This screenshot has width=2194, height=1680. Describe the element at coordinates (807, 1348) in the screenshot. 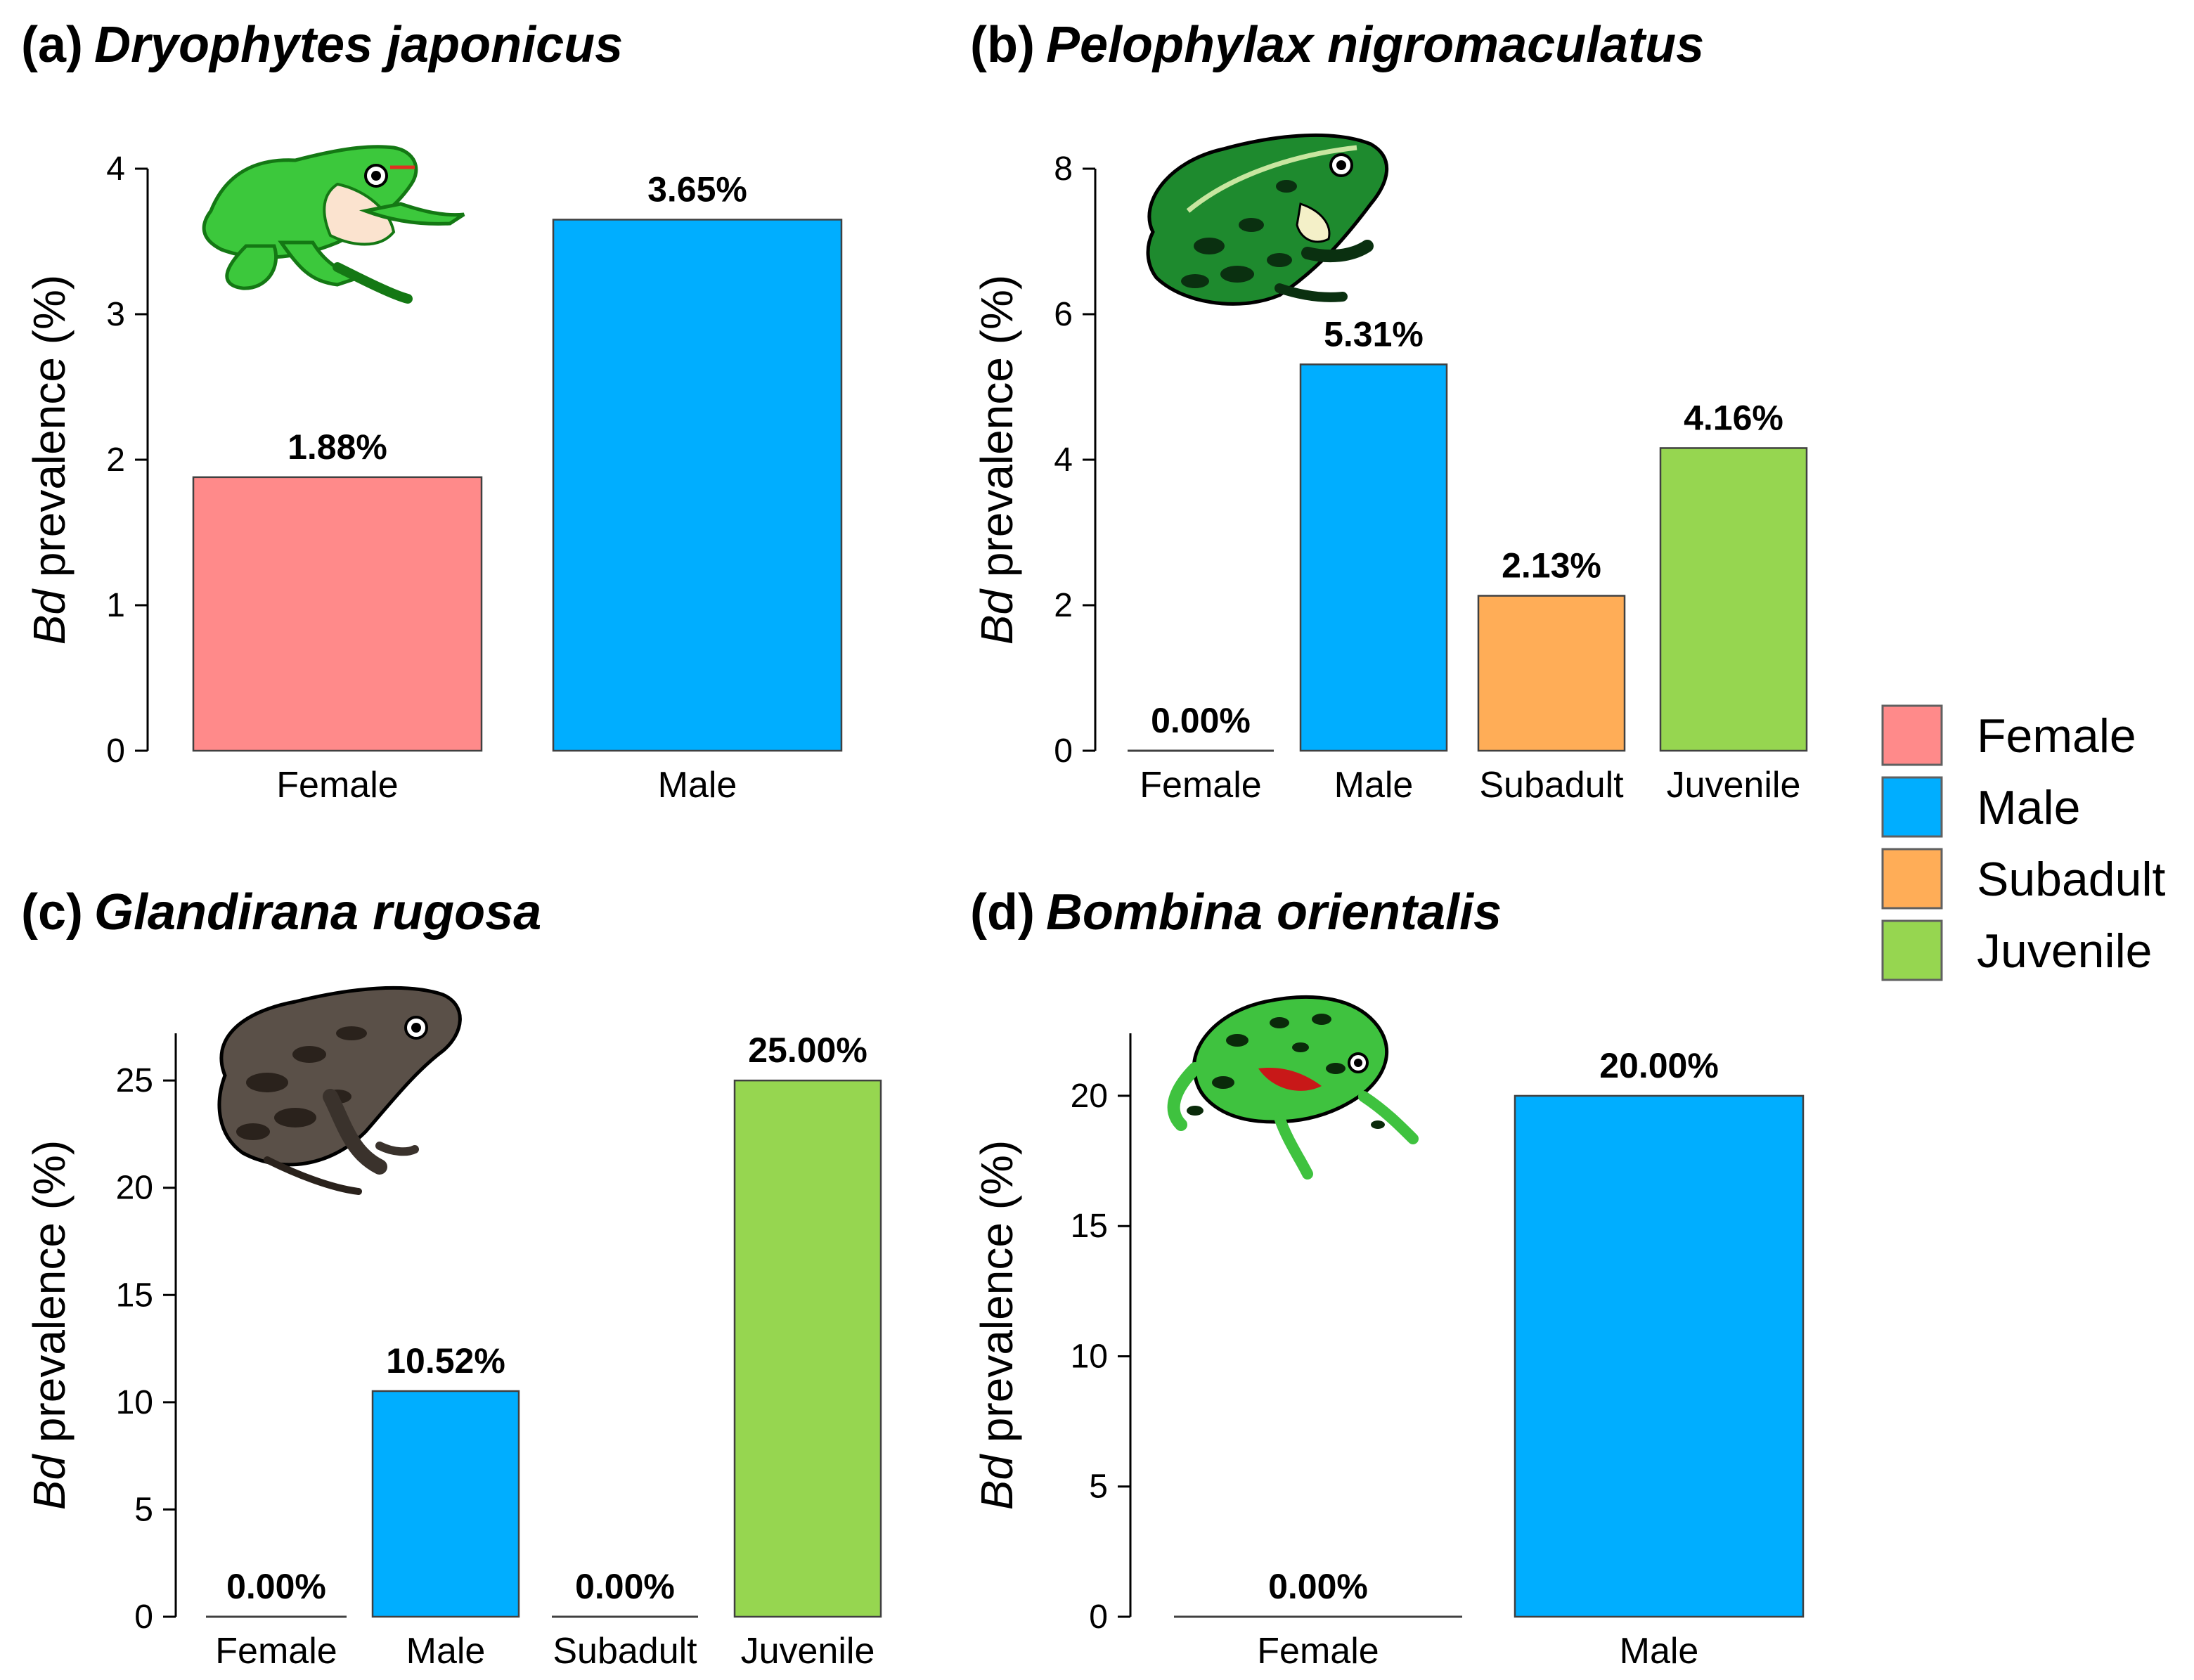

I see `bar-c-juvenile` at that location.